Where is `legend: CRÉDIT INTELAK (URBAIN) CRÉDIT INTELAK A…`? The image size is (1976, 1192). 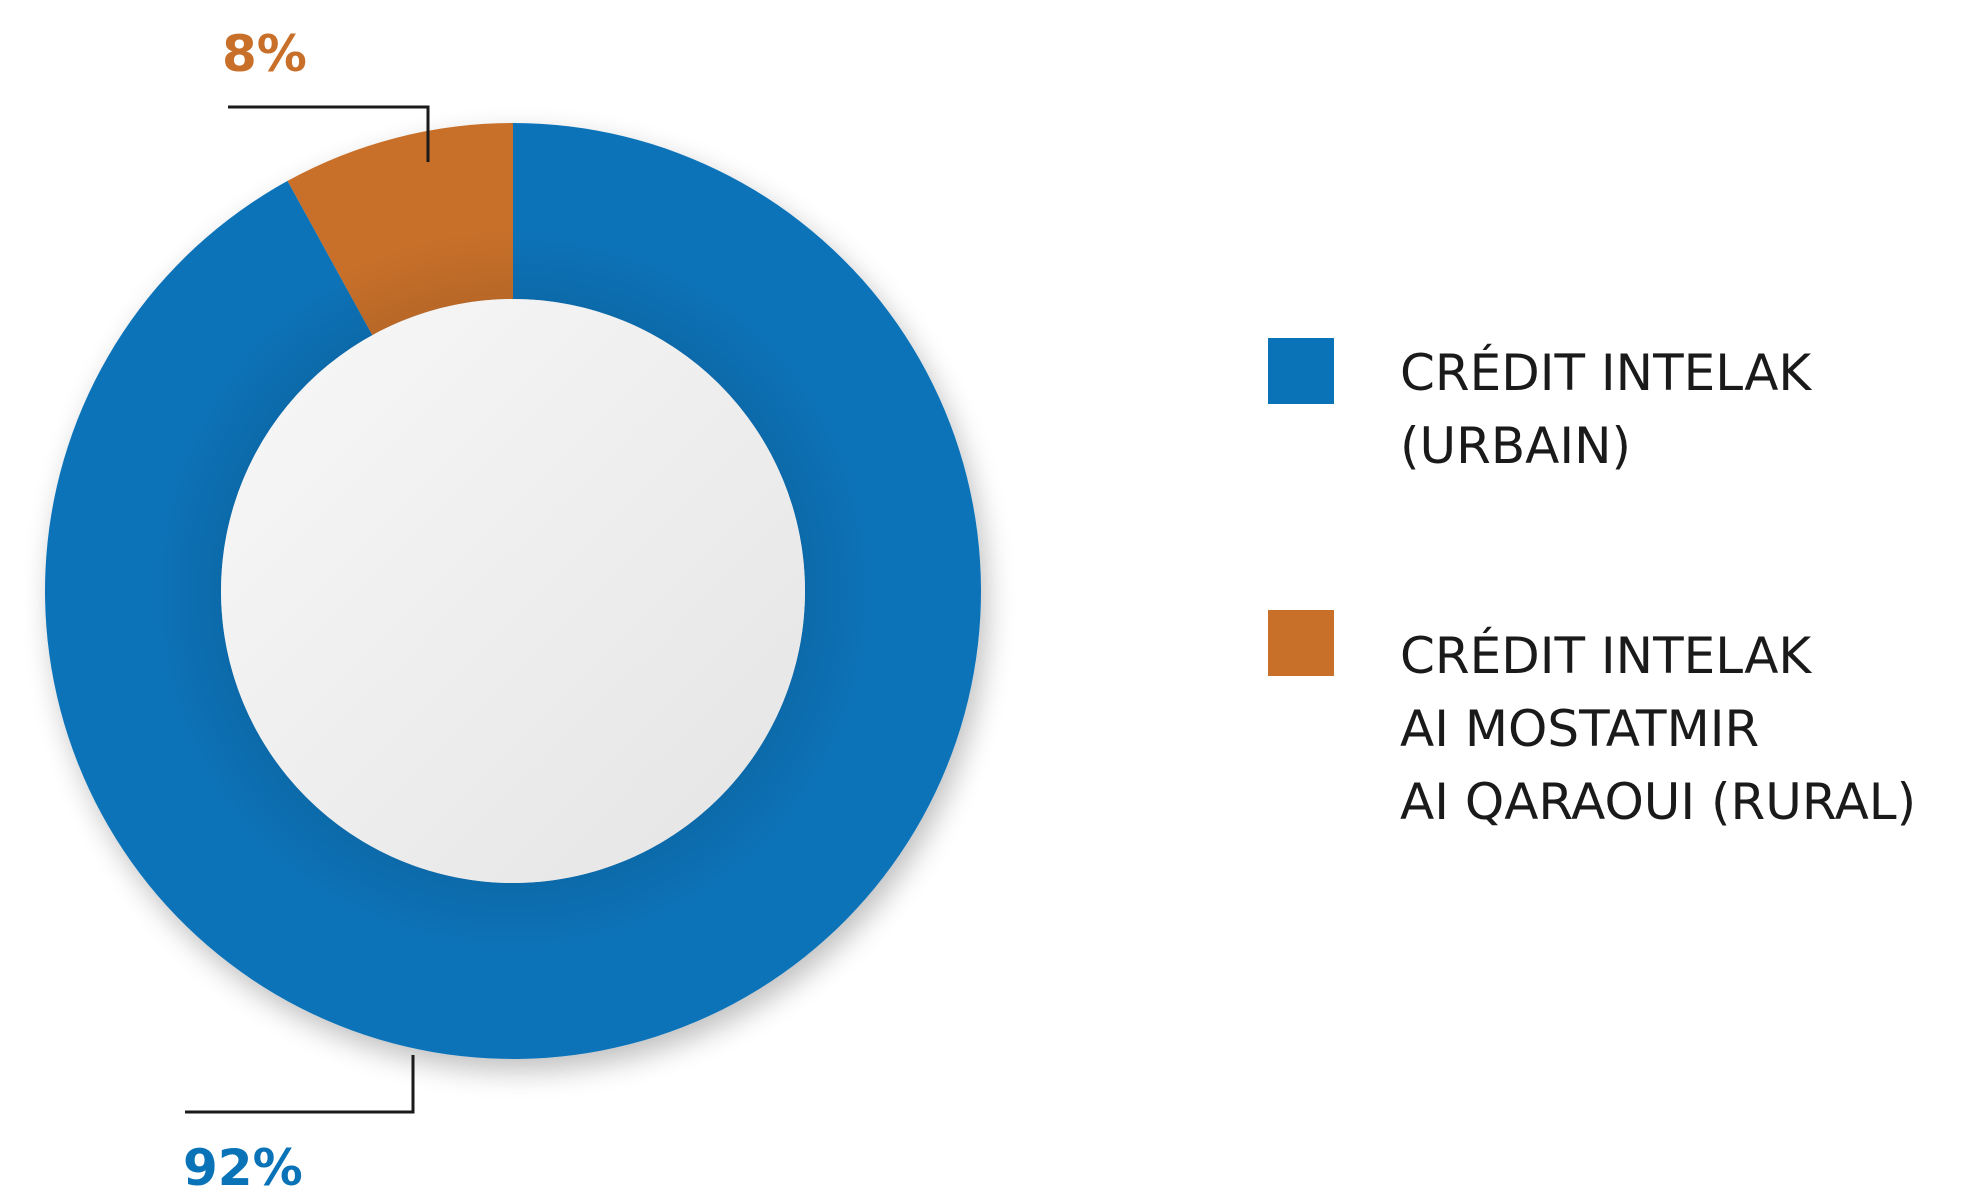
legend: CRÉDIT INTELAK (URBAIN) CRÉDIT INTELAK A… is located at coordinates (1592, 584).